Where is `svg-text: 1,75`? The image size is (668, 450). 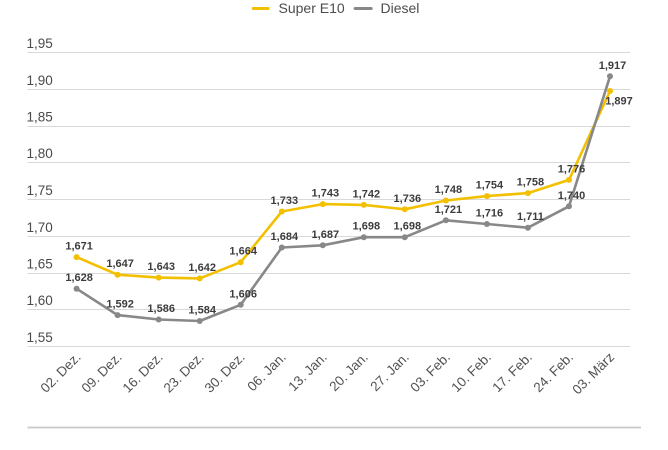
svg-text: 1,75 is located at coordinates (40, 190).